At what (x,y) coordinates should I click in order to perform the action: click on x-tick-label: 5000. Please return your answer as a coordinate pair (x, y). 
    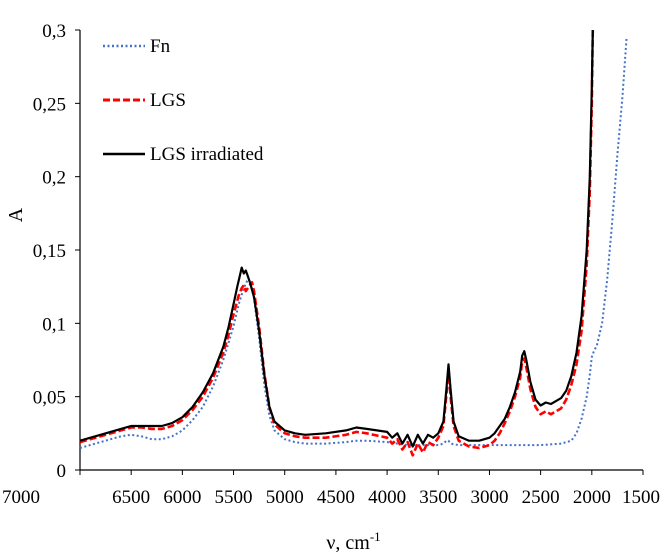
    Looking at the image, I should click on (285, 497).